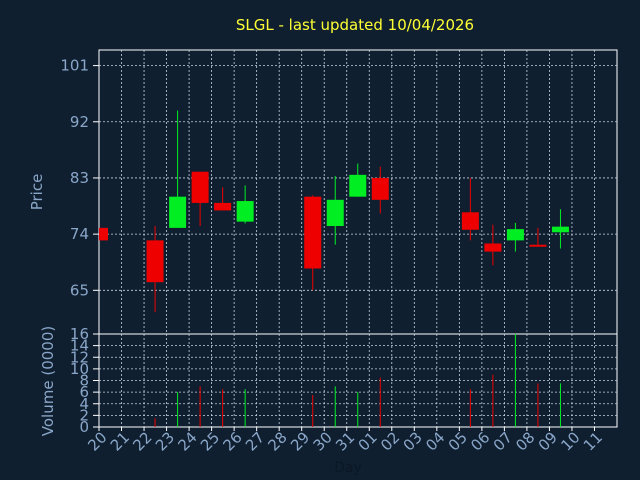  I want to click on volume-tick-label: 8, so click(84, 381).